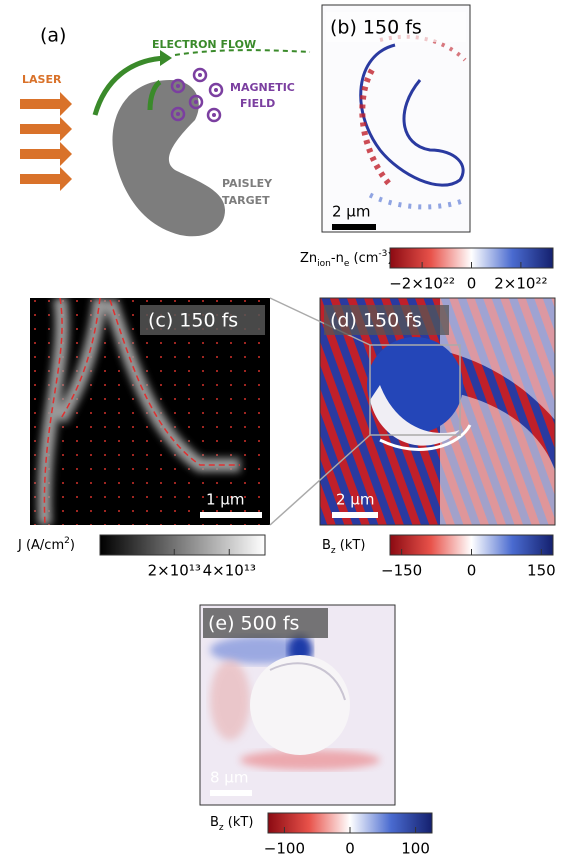 The height and width of the screenshot is (861, 574). What do you see at coordinates (337, 258) in the screenshot?
I see `colorbar-label-part: -n` at bounding box center [337, 258].